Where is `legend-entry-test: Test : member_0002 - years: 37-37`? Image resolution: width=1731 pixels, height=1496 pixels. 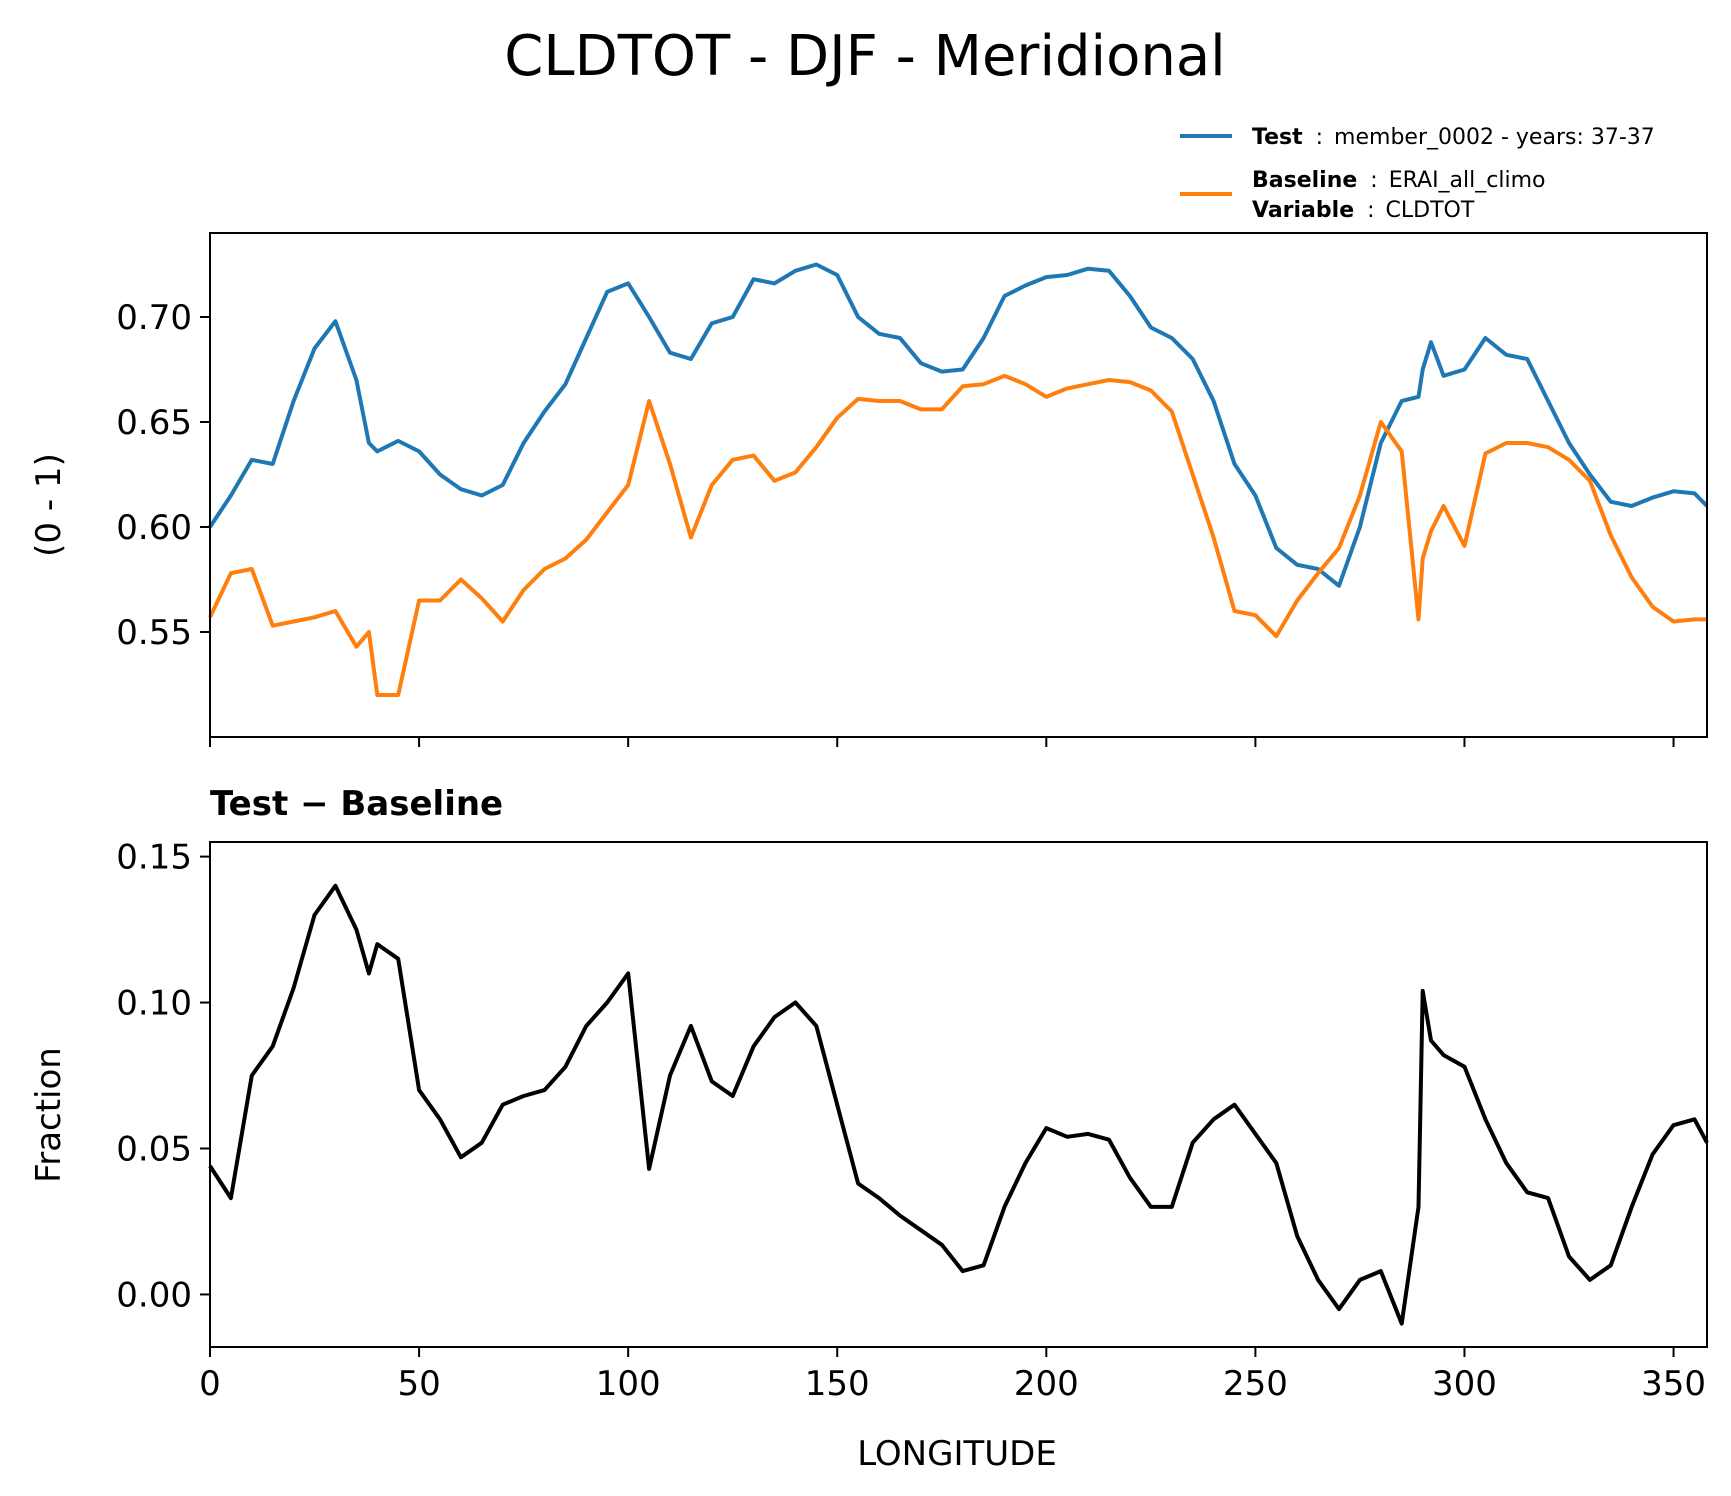 legend-entry-test: Test : member_0002 - years: 37-37 is located at coordinates (1453, 137).